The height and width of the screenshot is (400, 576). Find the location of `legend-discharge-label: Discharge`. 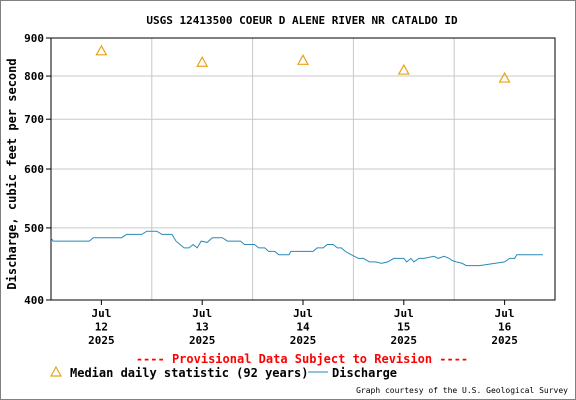

legend-discharge-label: Discharge is located at coordinates (364, 373).